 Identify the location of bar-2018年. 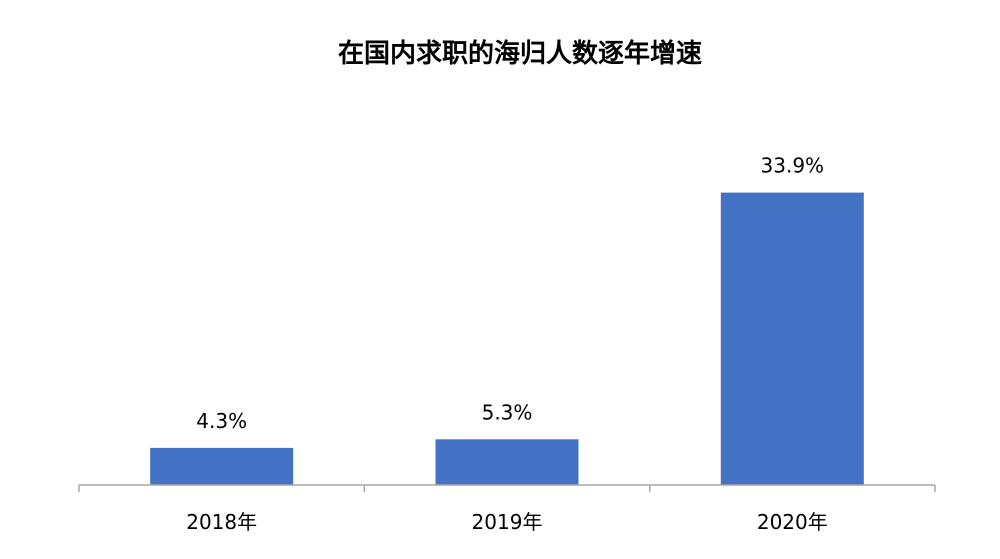
(222, 466).